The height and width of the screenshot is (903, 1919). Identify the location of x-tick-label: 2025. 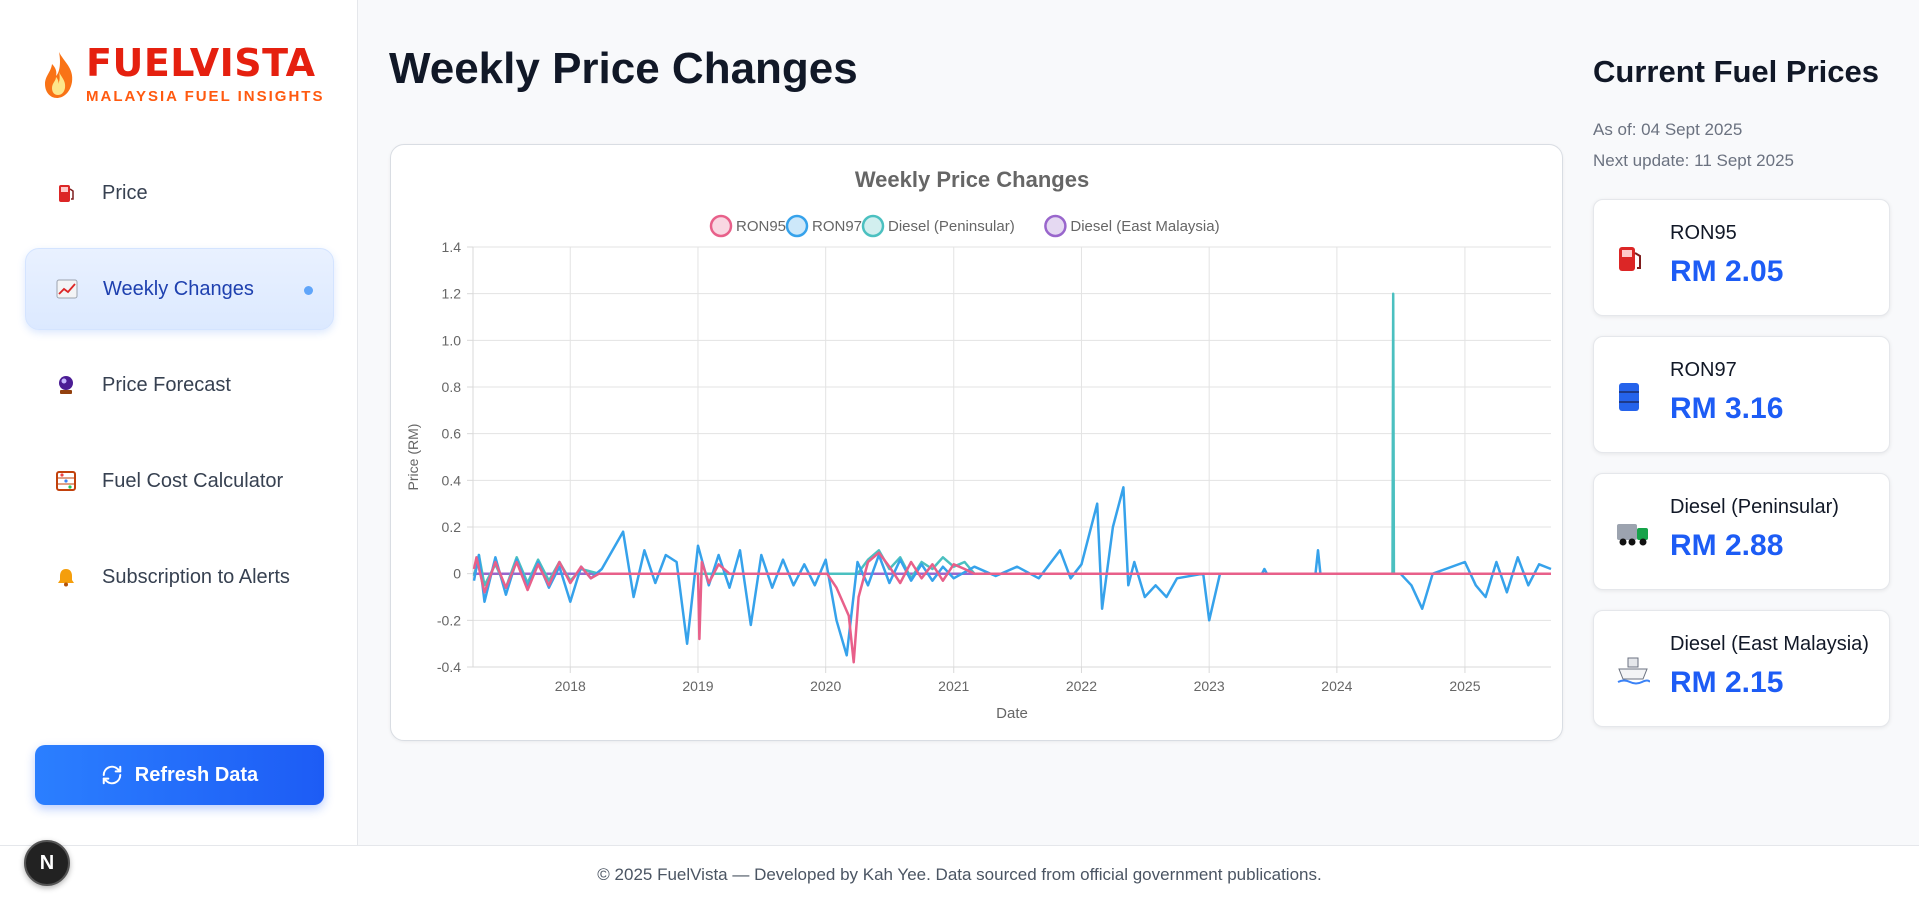
(1464, 686).